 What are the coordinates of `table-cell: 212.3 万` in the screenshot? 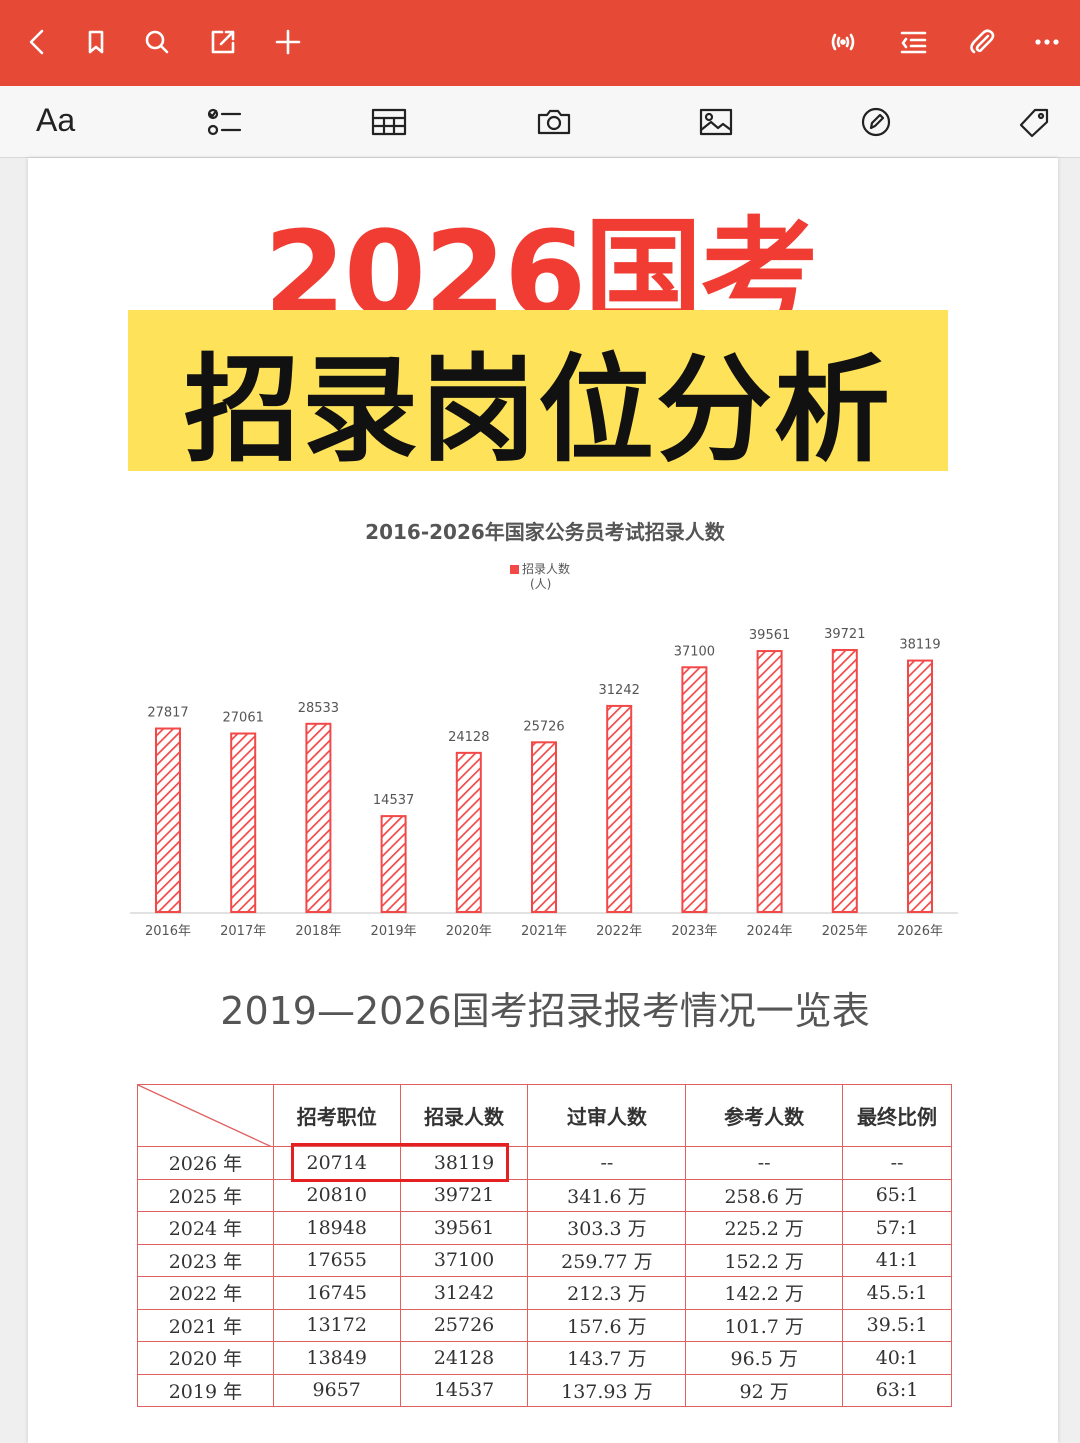 It's located at (607, 1293).